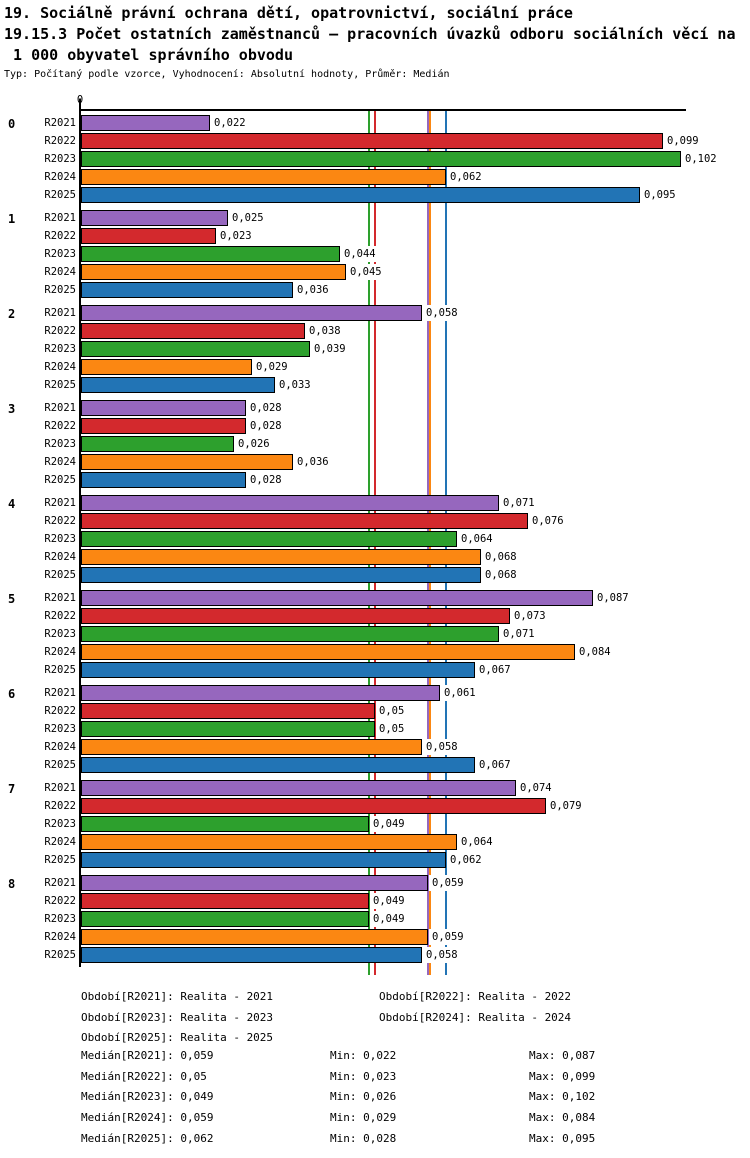  Describe the element at coordinates (177, 1037) in the screenshot. I see `legend-period-item: Období[R2025]: Realita - 2025` at that location.